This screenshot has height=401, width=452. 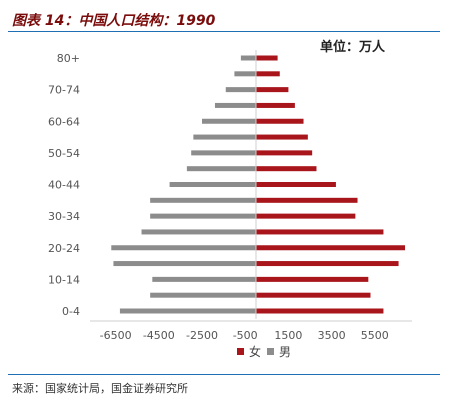 What do you see at coordinates (64, 121) in the screenshot?
I see `y-tick-label-60-64: 60-64` at bounding box center [64, 121].